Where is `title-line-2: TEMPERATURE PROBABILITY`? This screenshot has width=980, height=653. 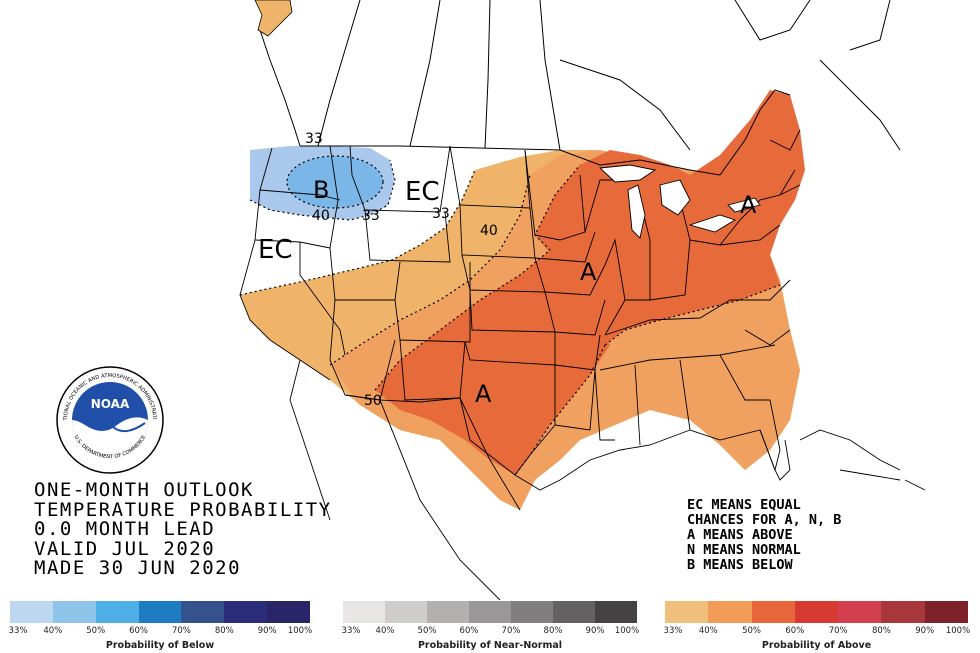 title-line-2: TEMPERATURE PROBABILITY is located at coordinates (183, 509).